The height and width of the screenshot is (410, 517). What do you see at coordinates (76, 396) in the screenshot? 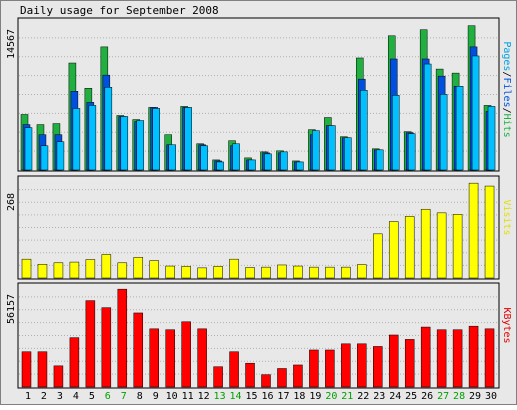
I see `x-tick-label-day-4: 4` at bounding box center [76, 396].